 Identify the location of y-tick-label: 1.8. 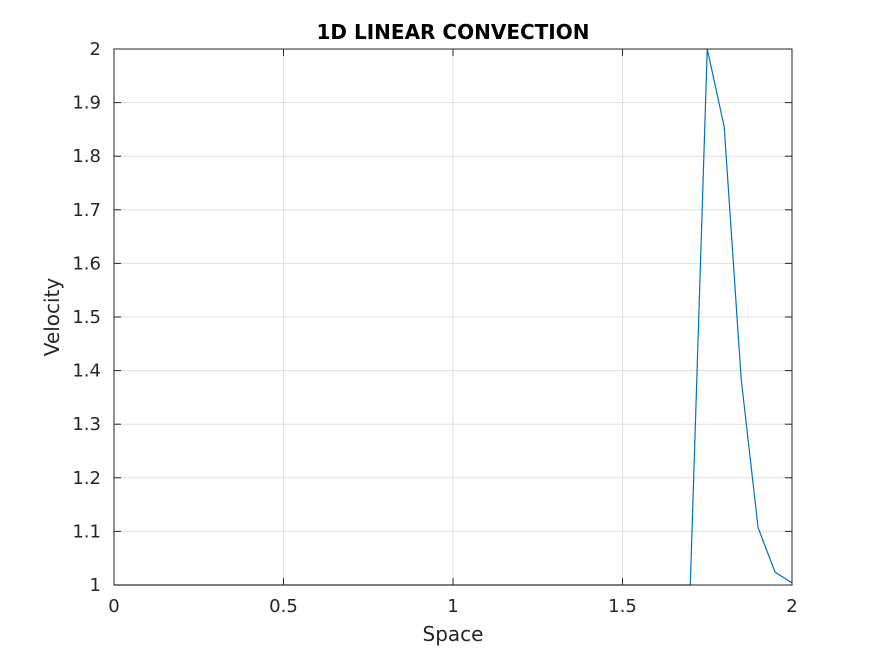
(86, 156).